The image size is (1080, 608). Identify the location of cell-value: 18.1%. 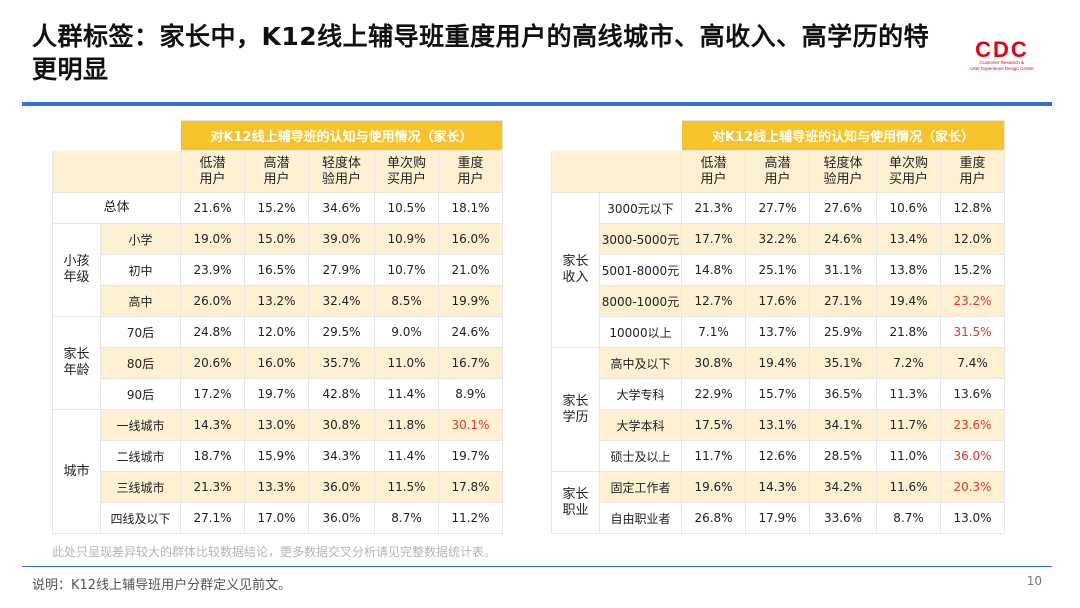
(470, 208).